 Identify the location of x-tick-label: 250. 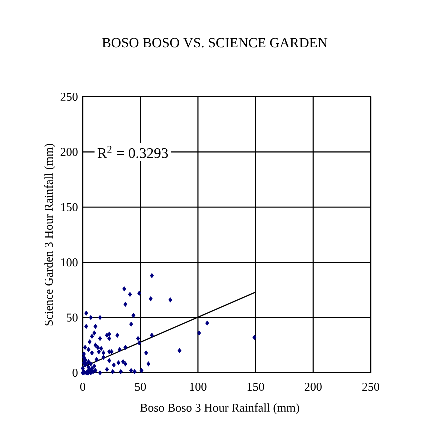
(371, 387).